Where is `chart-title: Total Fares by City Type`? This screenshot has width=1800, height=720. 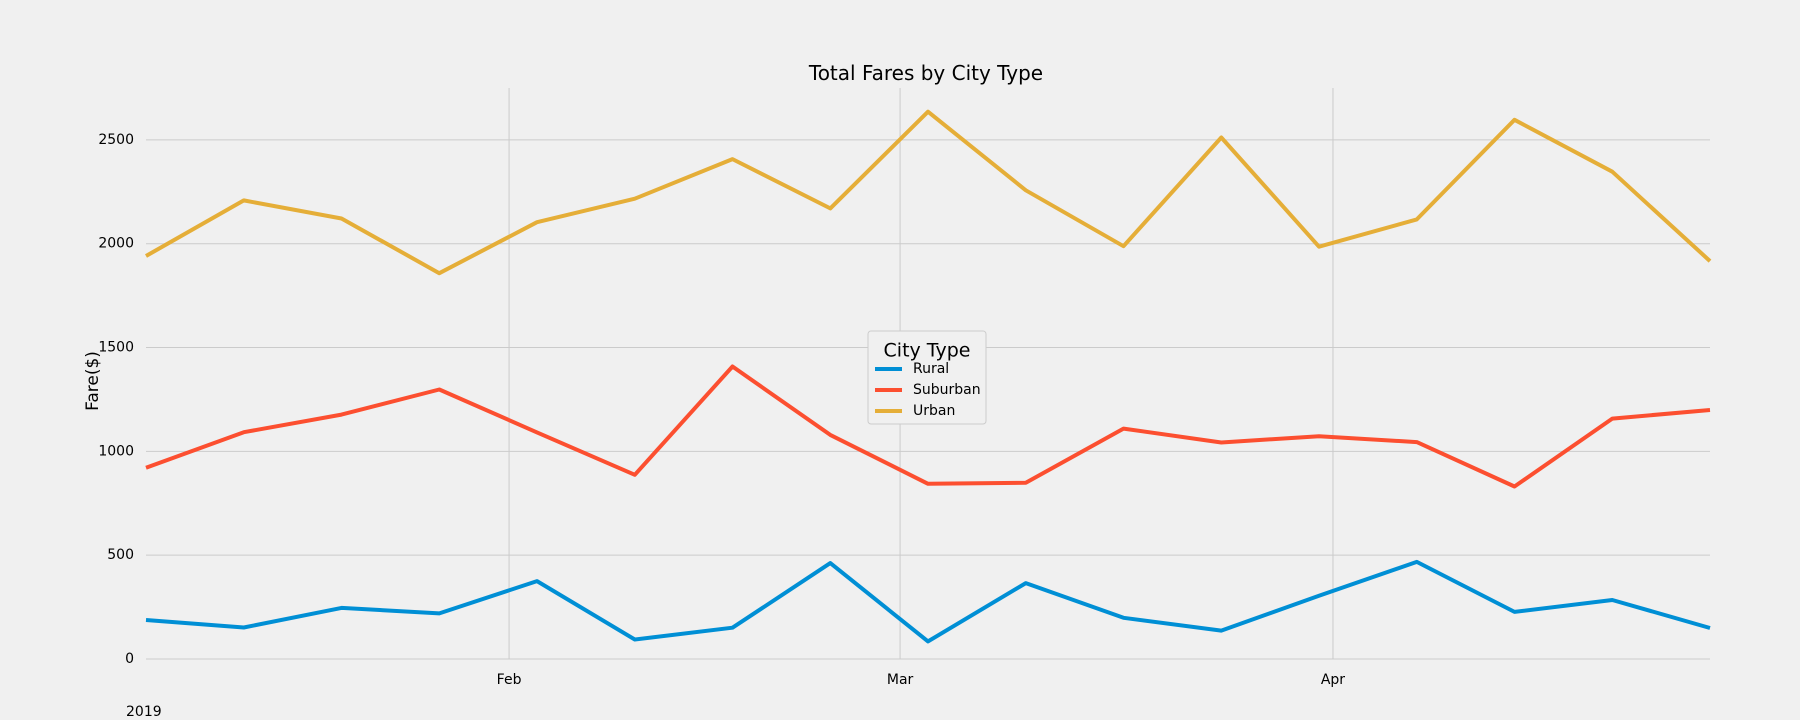
chart-title: Total Fares by City Type is located at coordinates (925, 73).